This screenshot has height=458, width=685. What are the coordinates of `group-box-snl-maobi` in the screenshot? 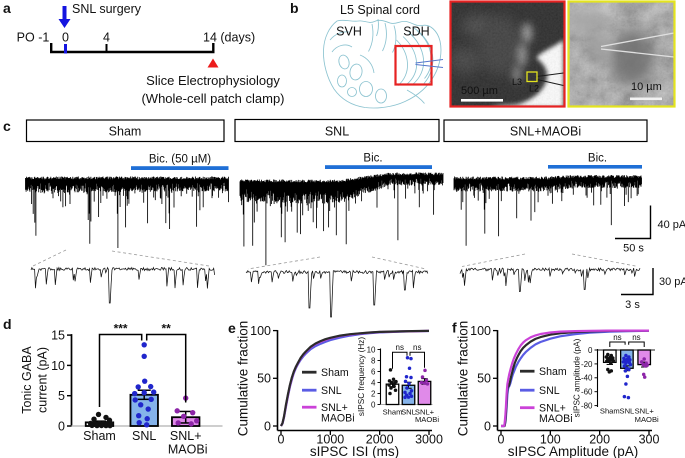 It's located at (545, 131).